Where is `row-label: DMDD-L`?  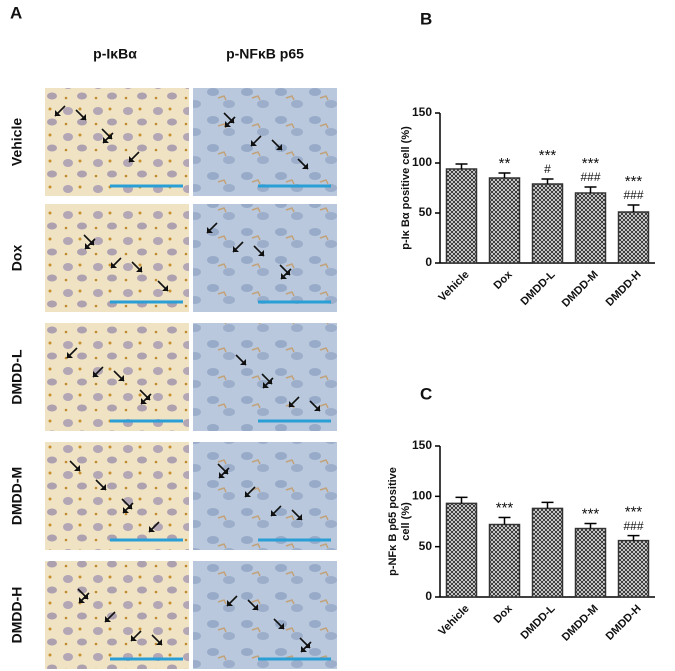
row-label: DMDD-L is located at coordinates (17, 377).